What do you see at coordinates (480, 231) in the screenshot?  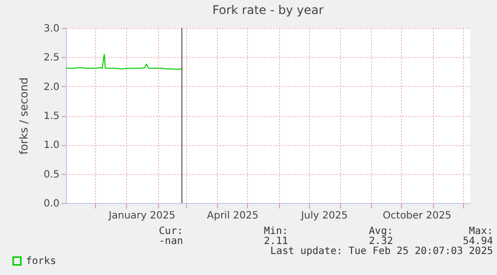 I see `text: Max:` at bounding box center [480, 231].